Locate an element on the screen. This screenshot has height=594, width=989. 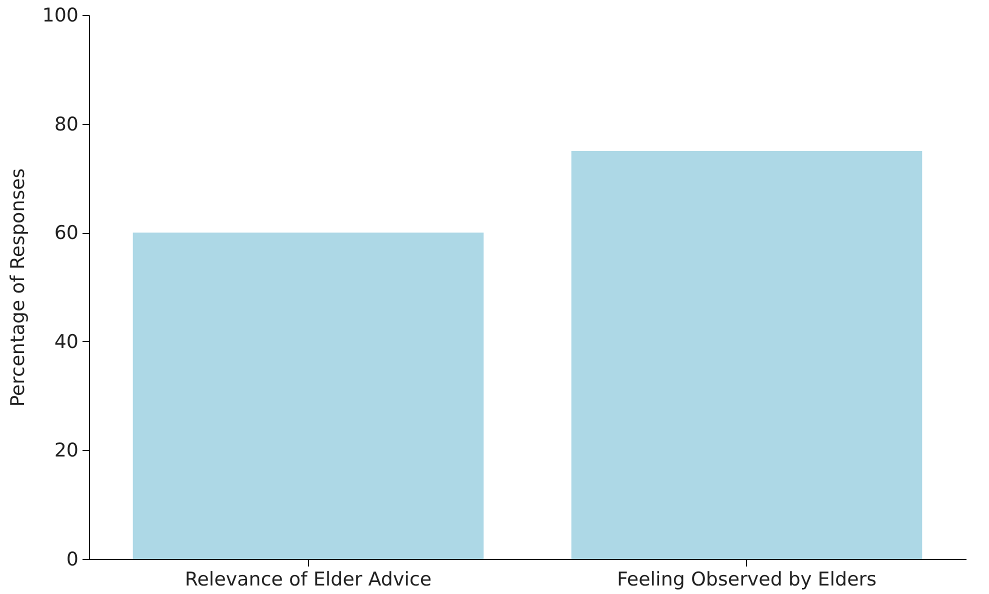
y-tick-label: 20 is located at coordinates (66, 451).